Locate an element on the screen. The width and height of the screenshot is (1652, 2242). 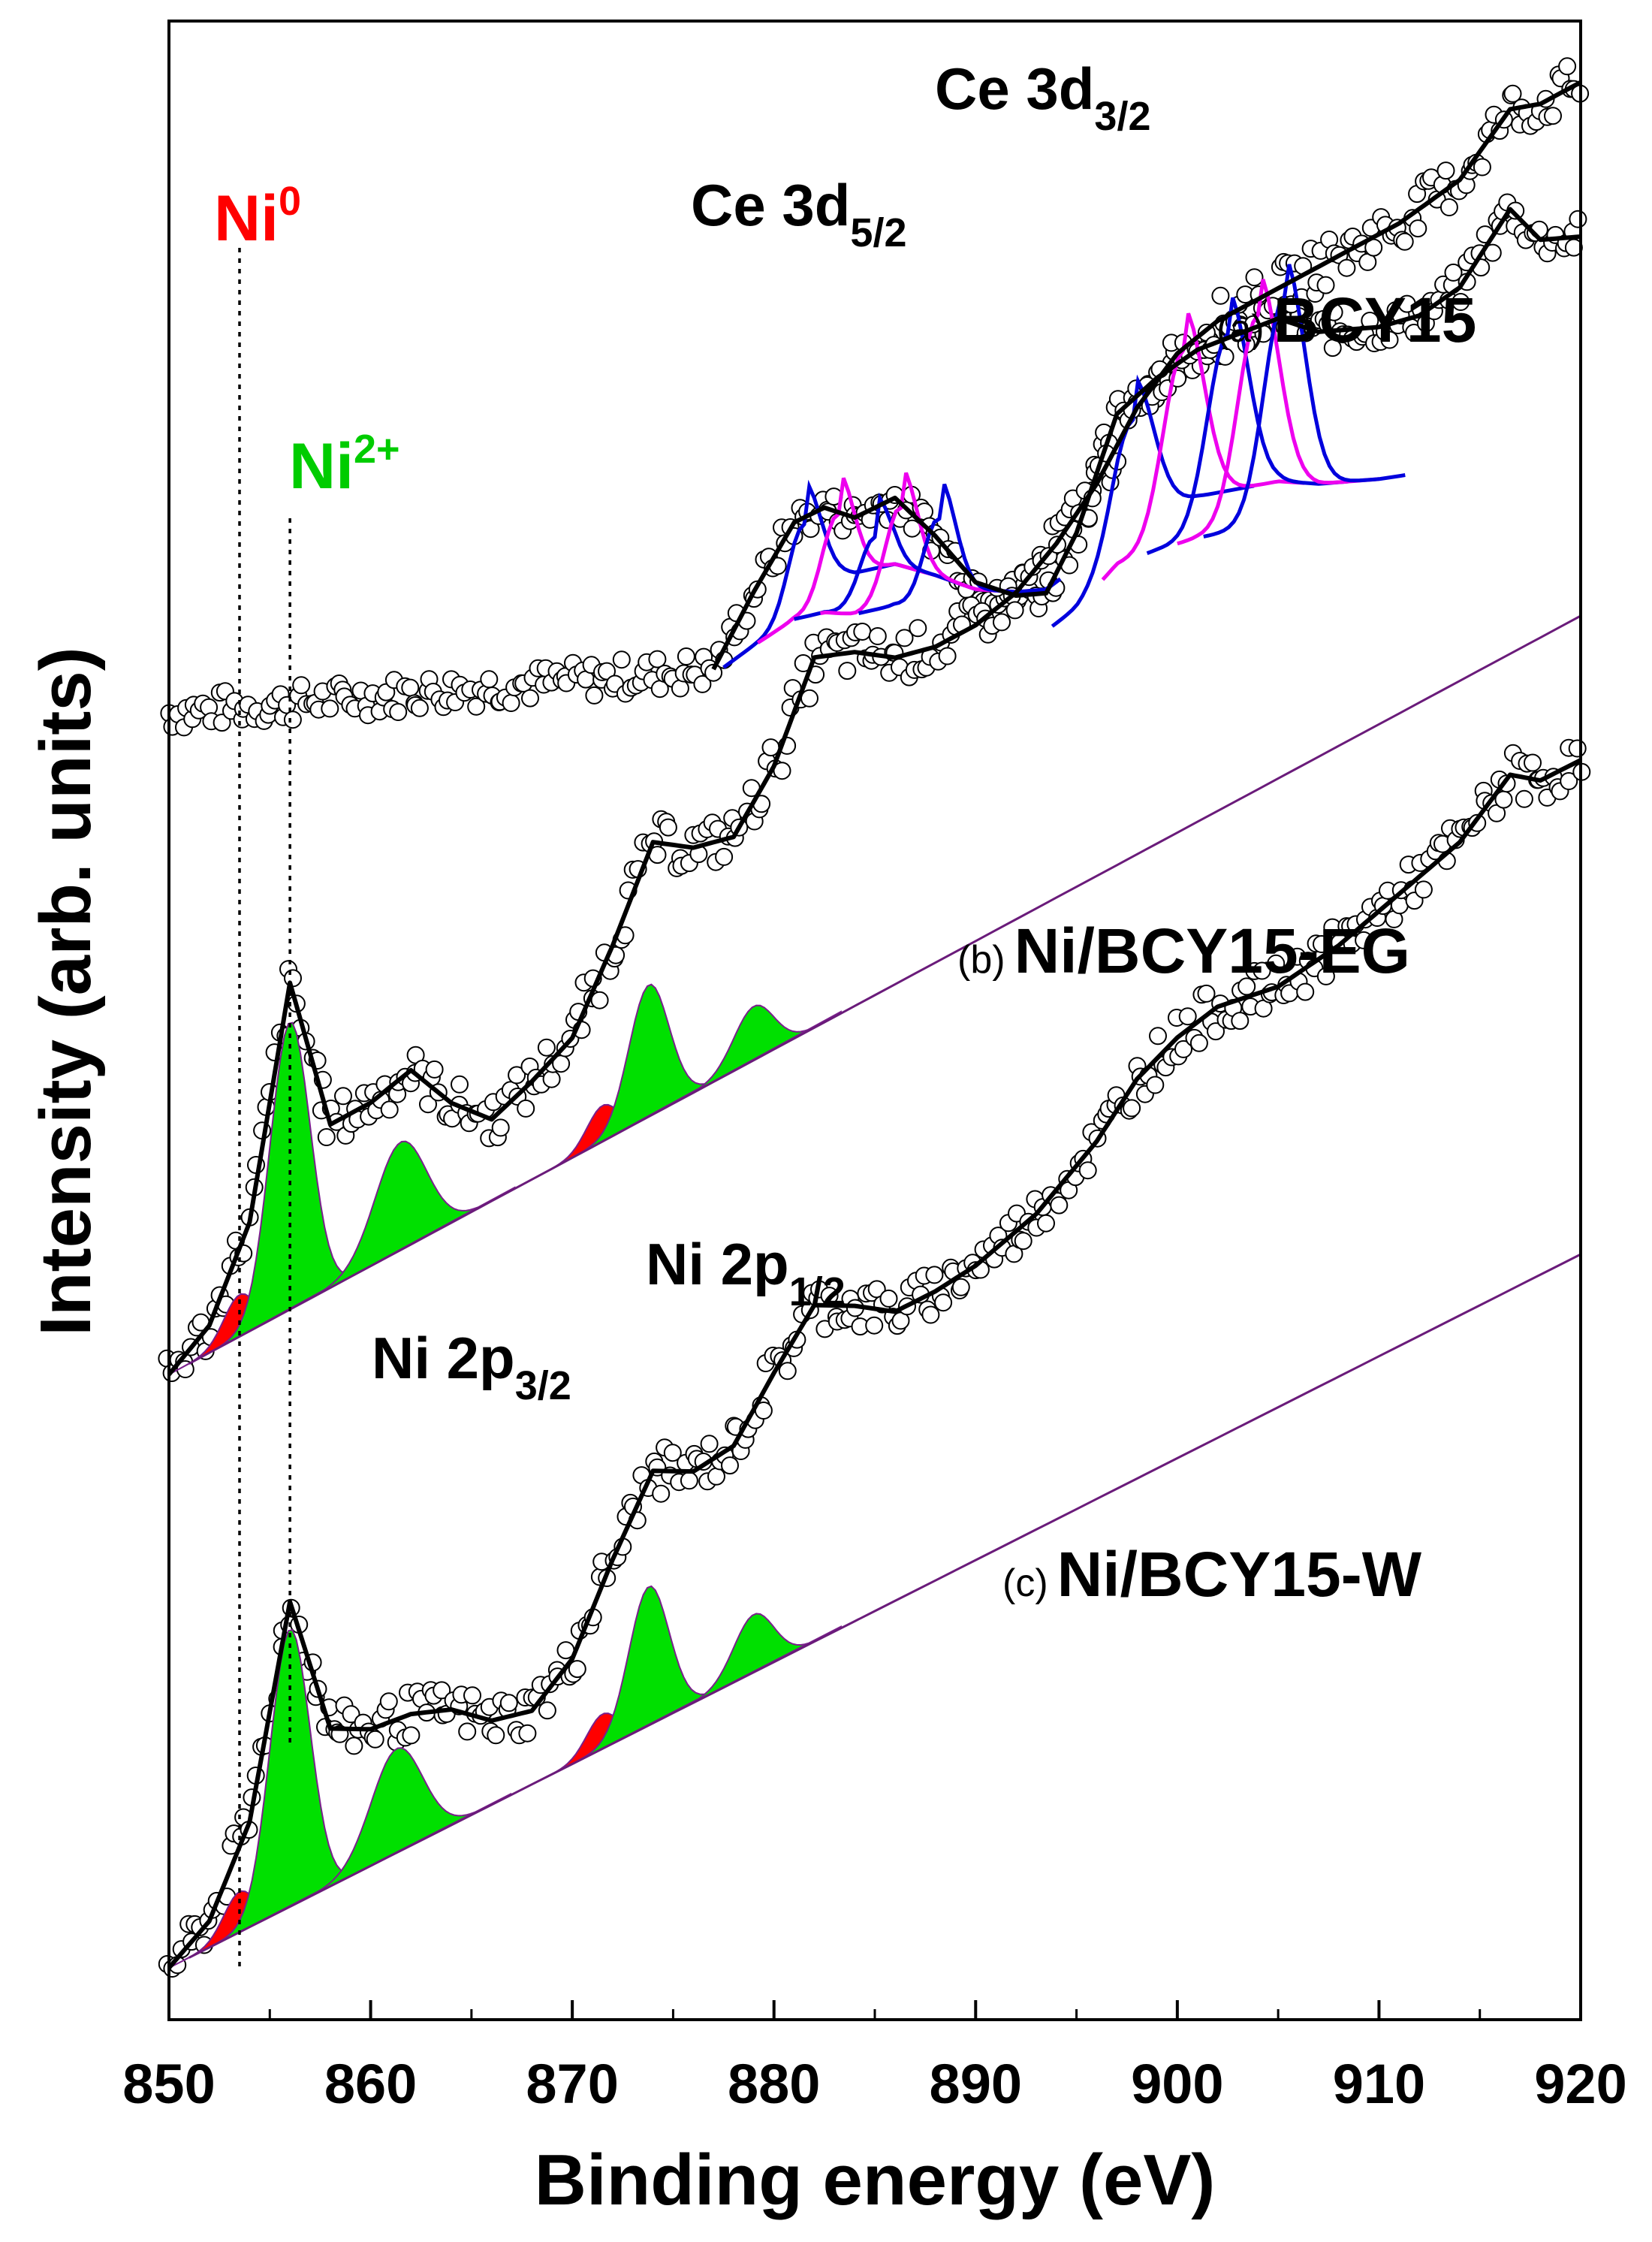
x-tick-label: 870 is located at coordinates (572, 2084).